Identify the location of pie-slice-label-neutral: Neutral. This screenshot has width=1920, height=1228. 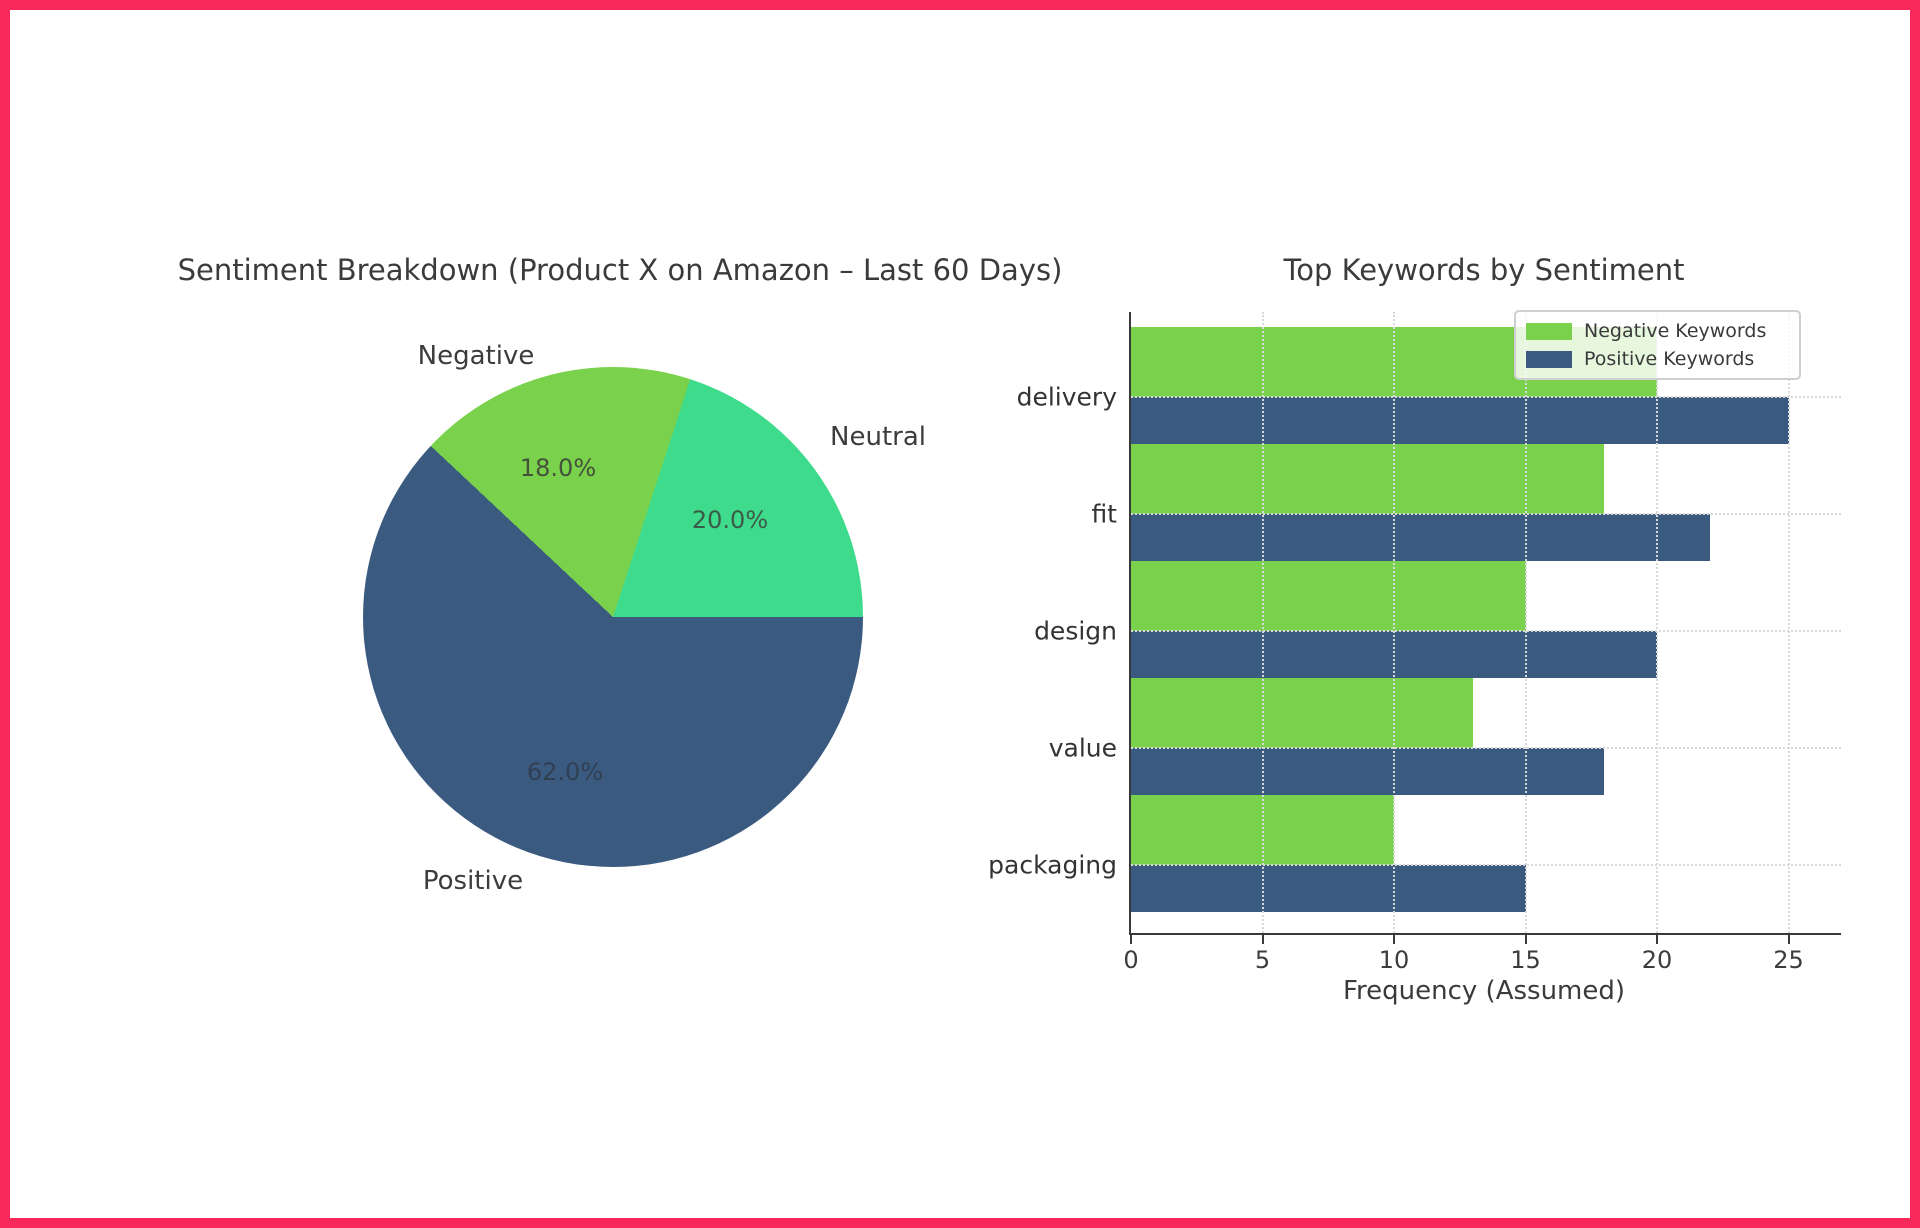
(878, 437).